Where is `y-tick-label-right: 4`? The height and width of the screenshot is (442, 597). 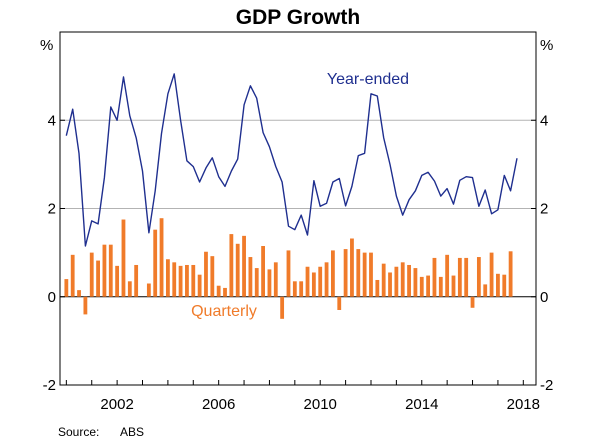
y-tick-label-right: 4 is located at coordinates (544, 120).